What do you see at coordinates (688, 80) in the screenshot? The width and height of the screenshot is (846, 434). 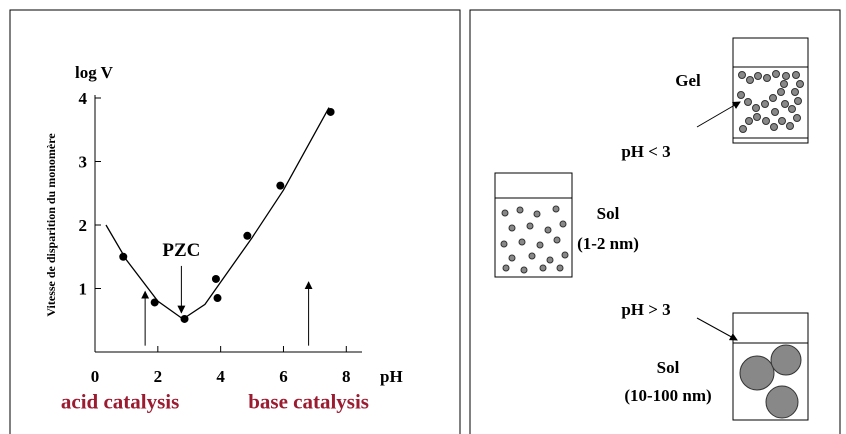 I see `label: Gel` at bounding box center [688, 80].